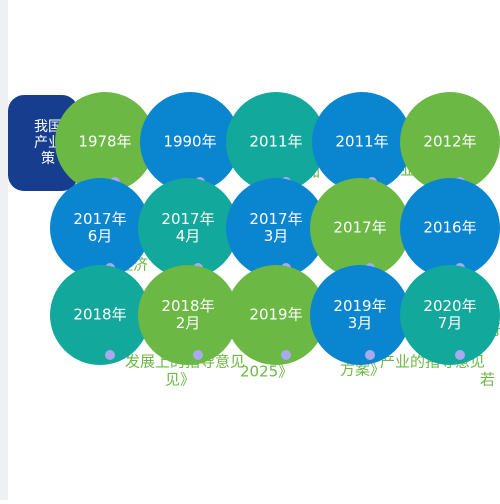 This screenshot has height=504, width=500. I want to click on node-date: 2月, so click(188, 323).